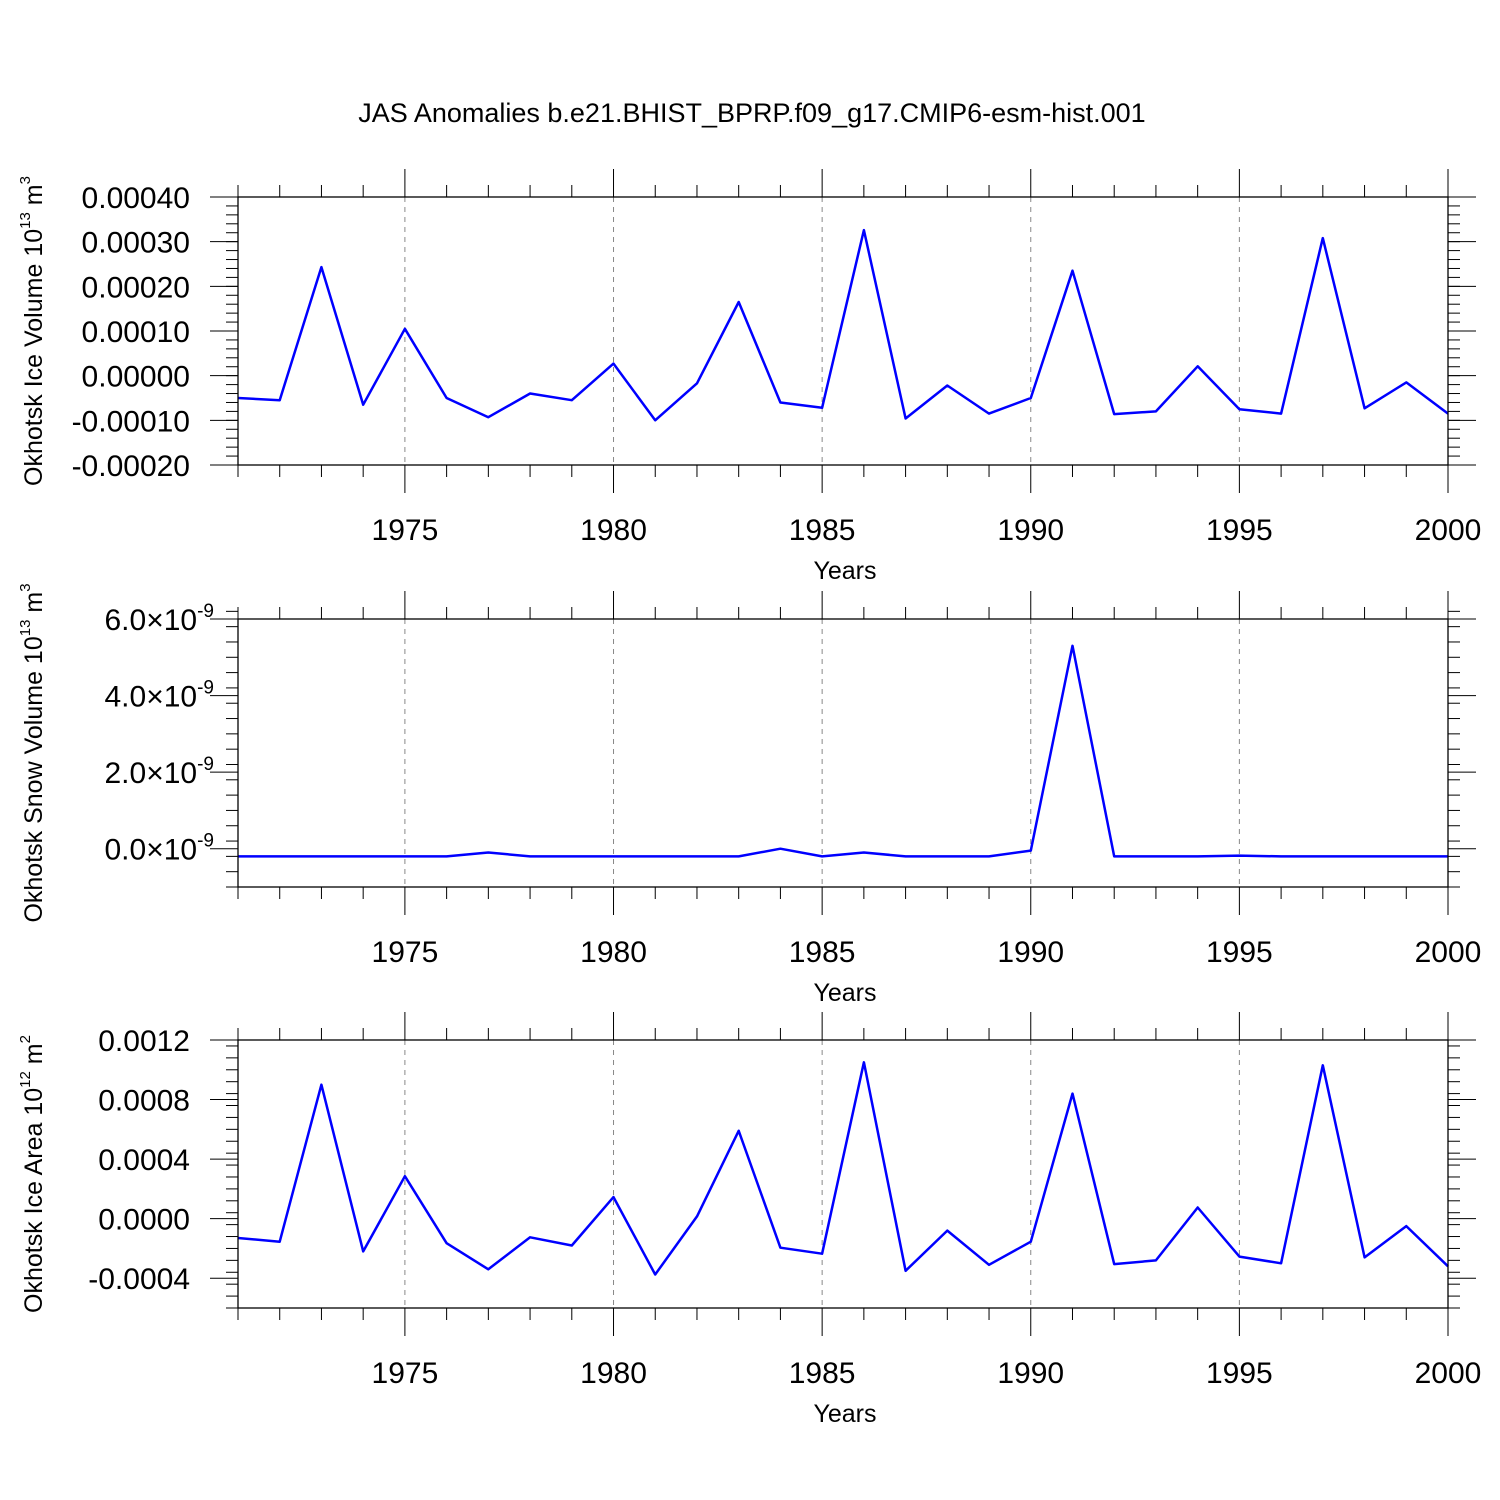 Image resolution: width=1500 pixels, height=1500 pixels. Describe the element at coordinates (144, 1160) in the screenshot. I see `y-tick-label: 0.0004` at that location.